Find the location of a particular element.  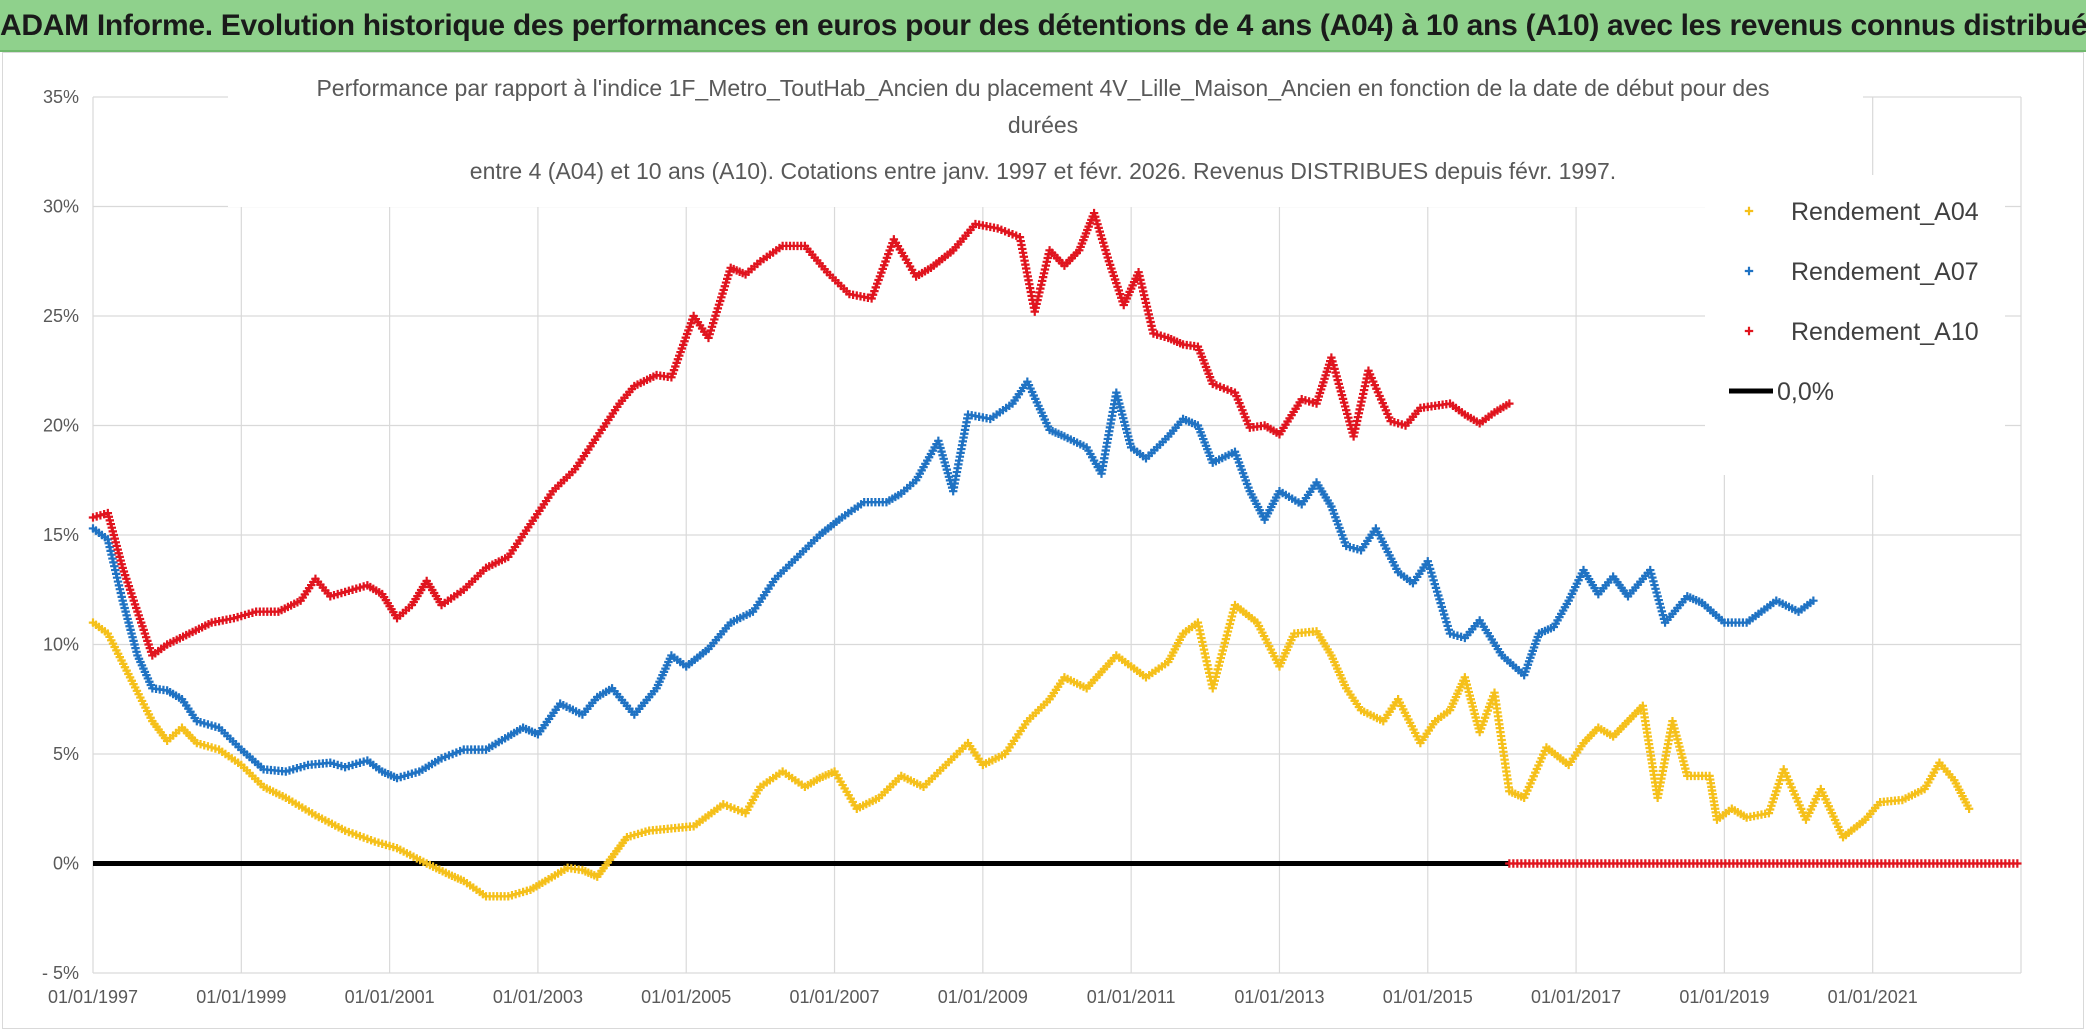

legend-label: Rendement_A07 is located at coordinates (1885, 272).